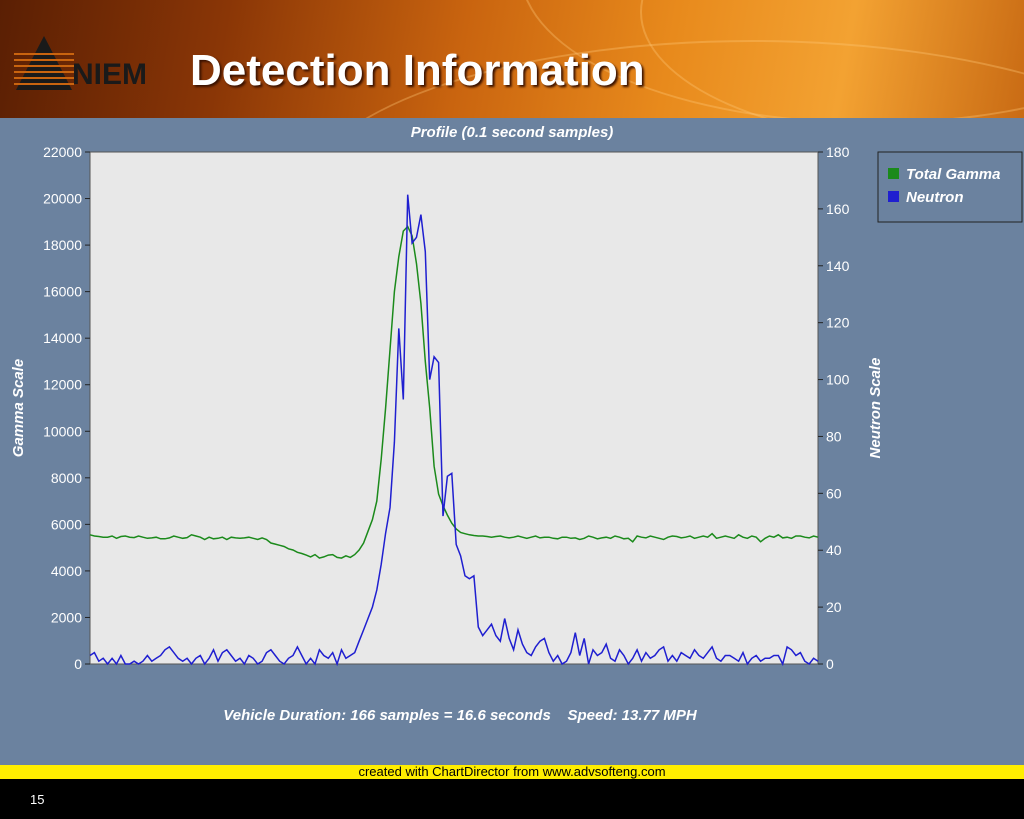 This screenshot has height=819, width=1024. I want to click on left-tick-label: 4000, so click(66, 571).